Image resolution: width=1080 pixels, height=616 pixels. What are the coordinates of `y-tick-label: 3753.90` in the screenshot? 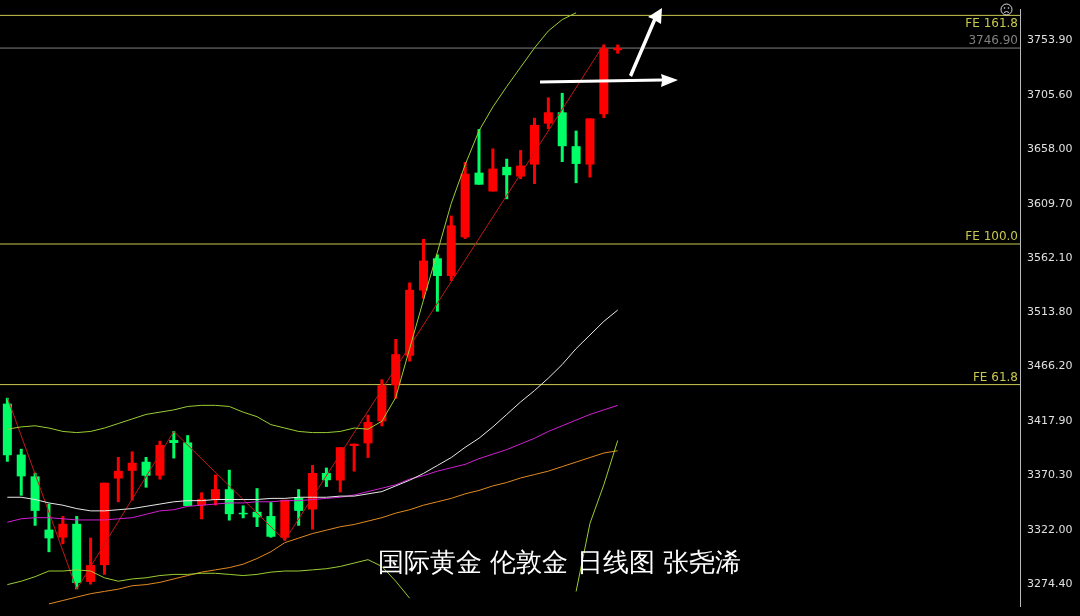 It's located at (1050, 39).